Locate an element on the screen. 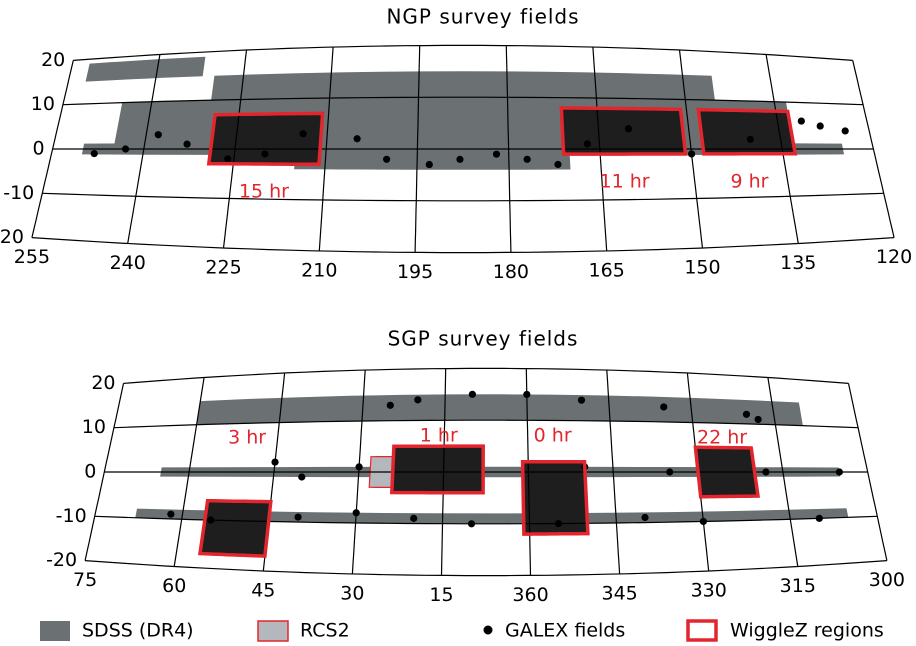  legend-item: WiggleZ regions is located at coordinates (785, 630).